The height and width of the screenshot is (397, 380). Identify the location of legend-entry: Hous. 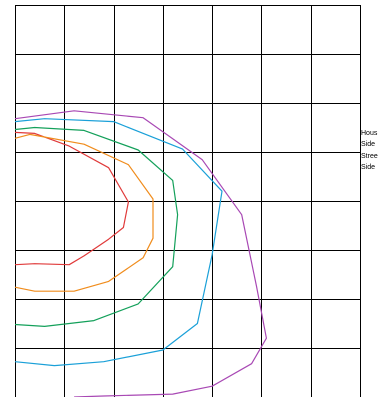
(369, 133).